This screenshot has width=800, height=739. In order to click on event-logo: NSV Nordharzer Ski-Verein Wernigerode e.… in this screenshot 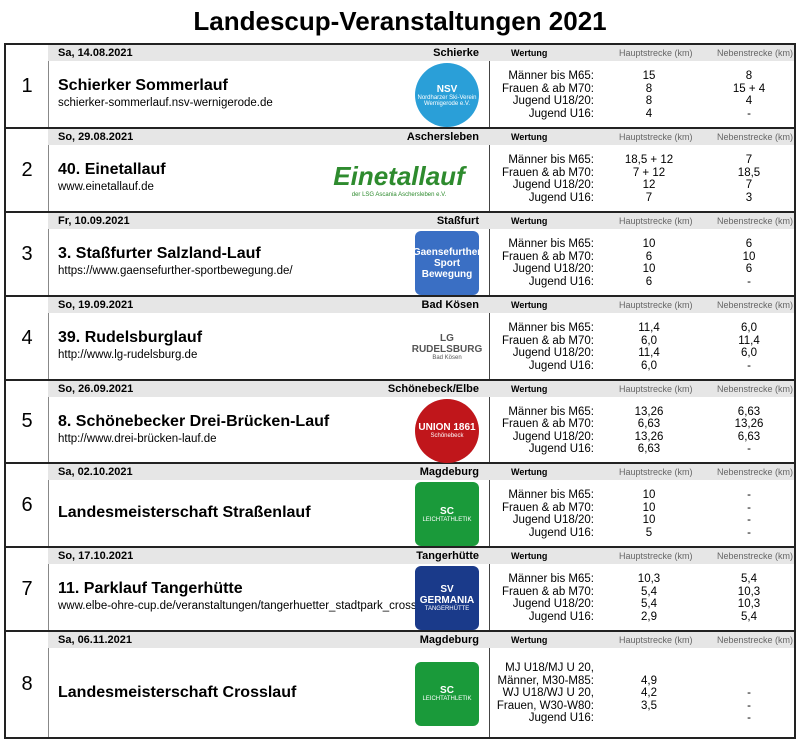, I will do `click(447, 95)`.